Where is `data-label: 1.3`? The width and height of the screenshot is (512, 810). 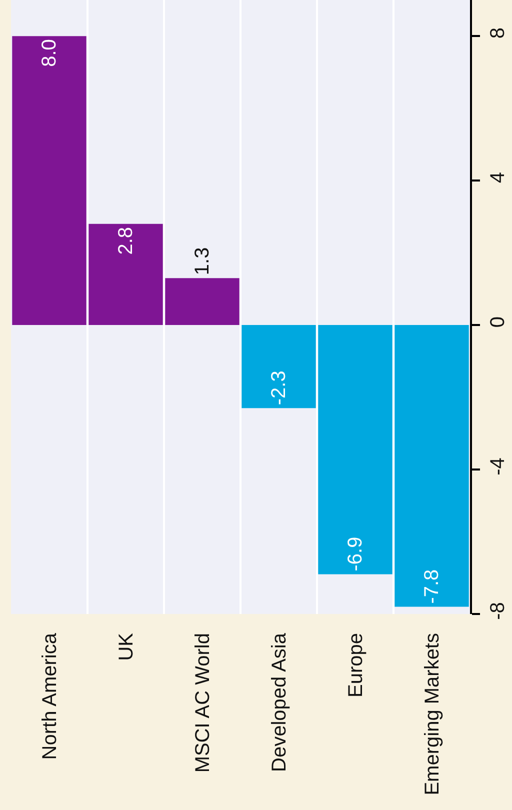 data-label: 1.3 is located at coordinates (202, 261).